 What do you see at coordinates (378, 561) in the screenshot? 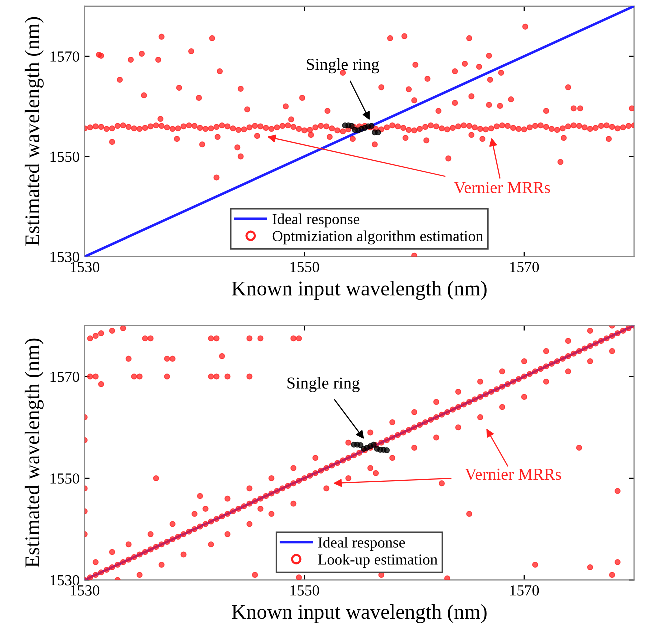
I see `legend-label: Look-up estimation` at bounding box center [378, 561].